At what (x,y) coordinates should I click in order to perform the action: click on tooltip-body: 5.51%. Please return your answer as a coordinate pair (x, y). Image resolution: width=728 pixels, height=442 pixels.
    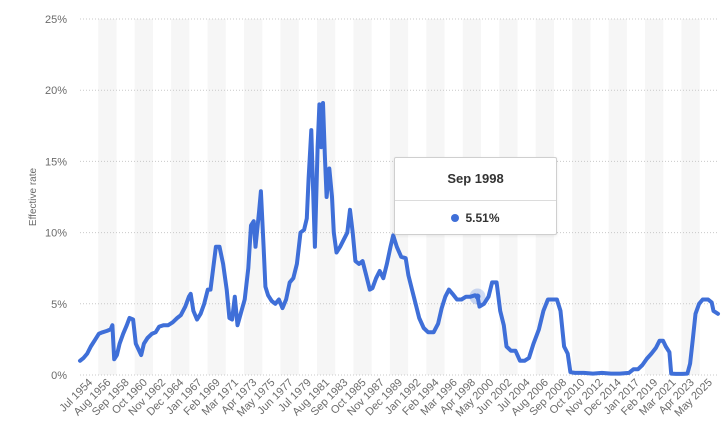
    Looking at the image, I should click on (475, 217).